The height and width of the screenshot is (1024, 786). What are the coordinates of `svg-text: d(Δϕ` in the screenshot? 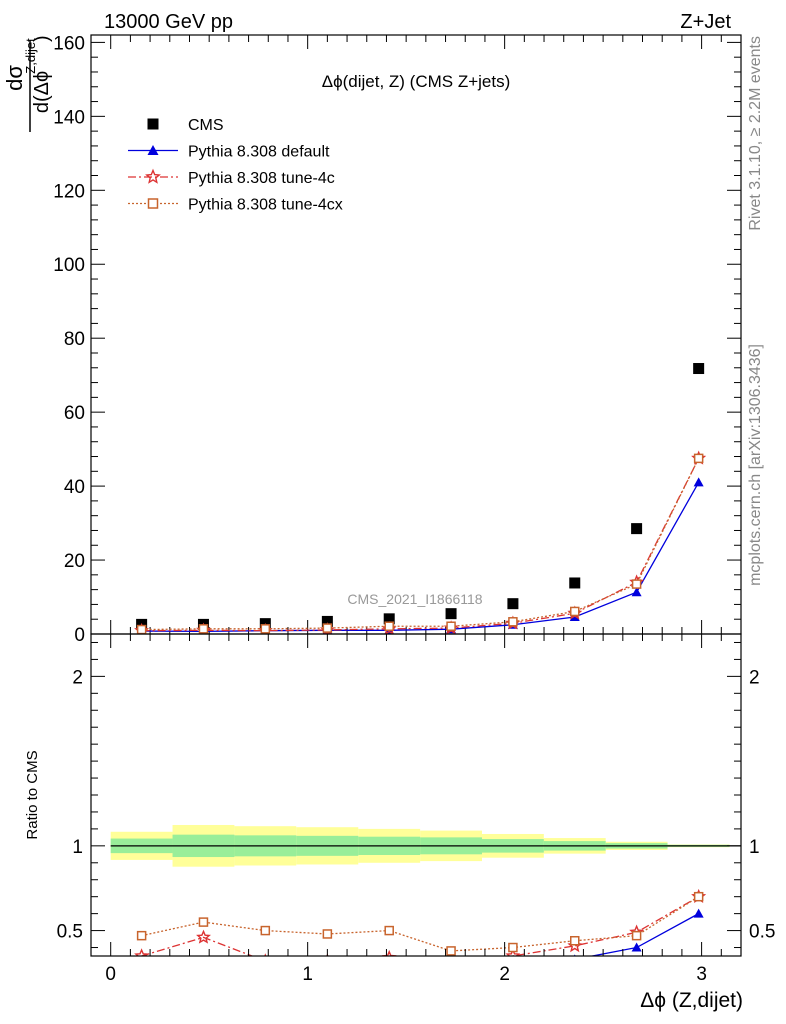 It's located at (42, 92).